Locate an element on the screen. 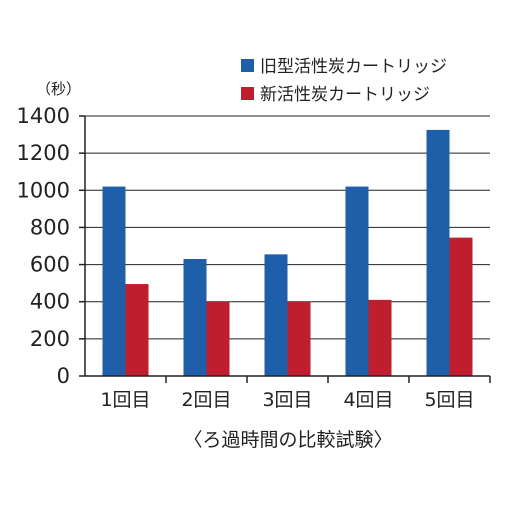 The image size is (512, 512). y-tick-label: 800 is located at coordinates (50, 227).